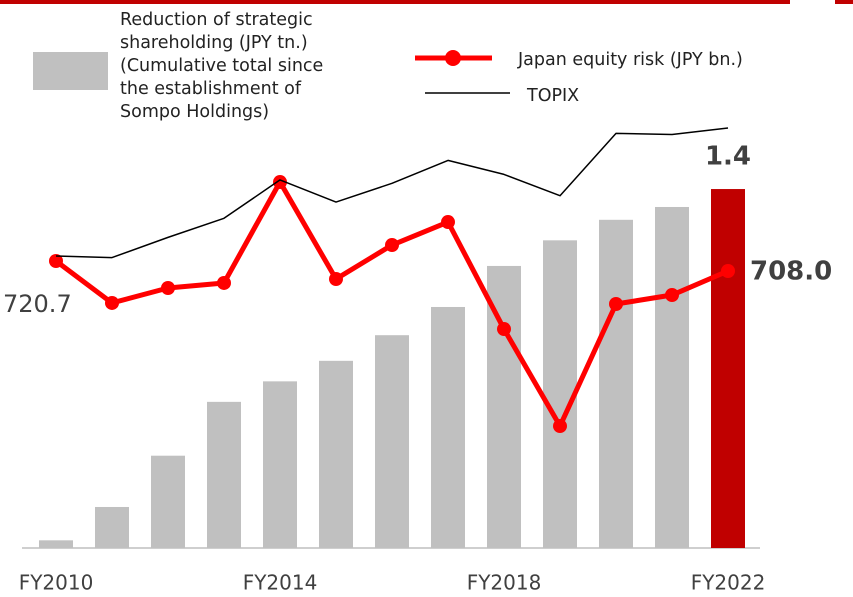 The height and width of the screenshot is (597, 853). Describe the element at coordinates (791, 272) in the screenshot. I see `value-label: 708.0` at that location.